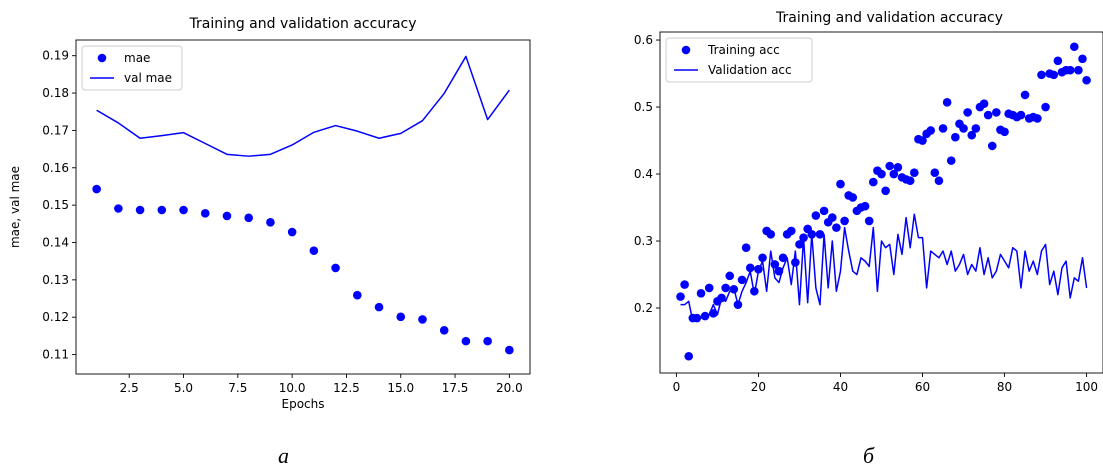  What do you see at coordinates (346, 388) in the screenshot?
I see `x-tick-label: 12.5` at bounding box center [346, 388].